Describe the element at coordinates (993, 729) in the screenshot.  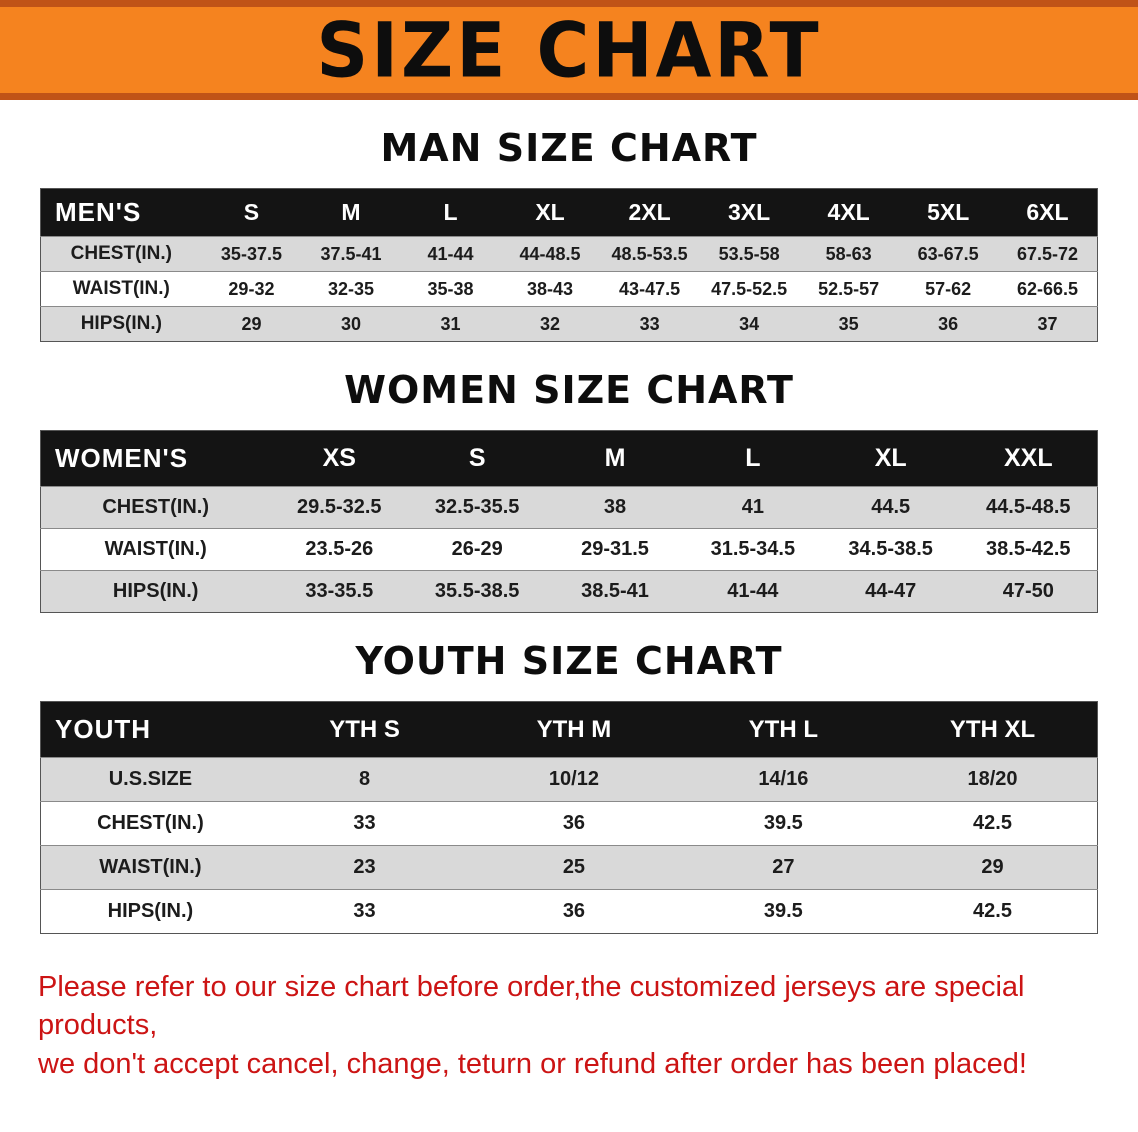
I see `column-header: YTH XL` at that location.